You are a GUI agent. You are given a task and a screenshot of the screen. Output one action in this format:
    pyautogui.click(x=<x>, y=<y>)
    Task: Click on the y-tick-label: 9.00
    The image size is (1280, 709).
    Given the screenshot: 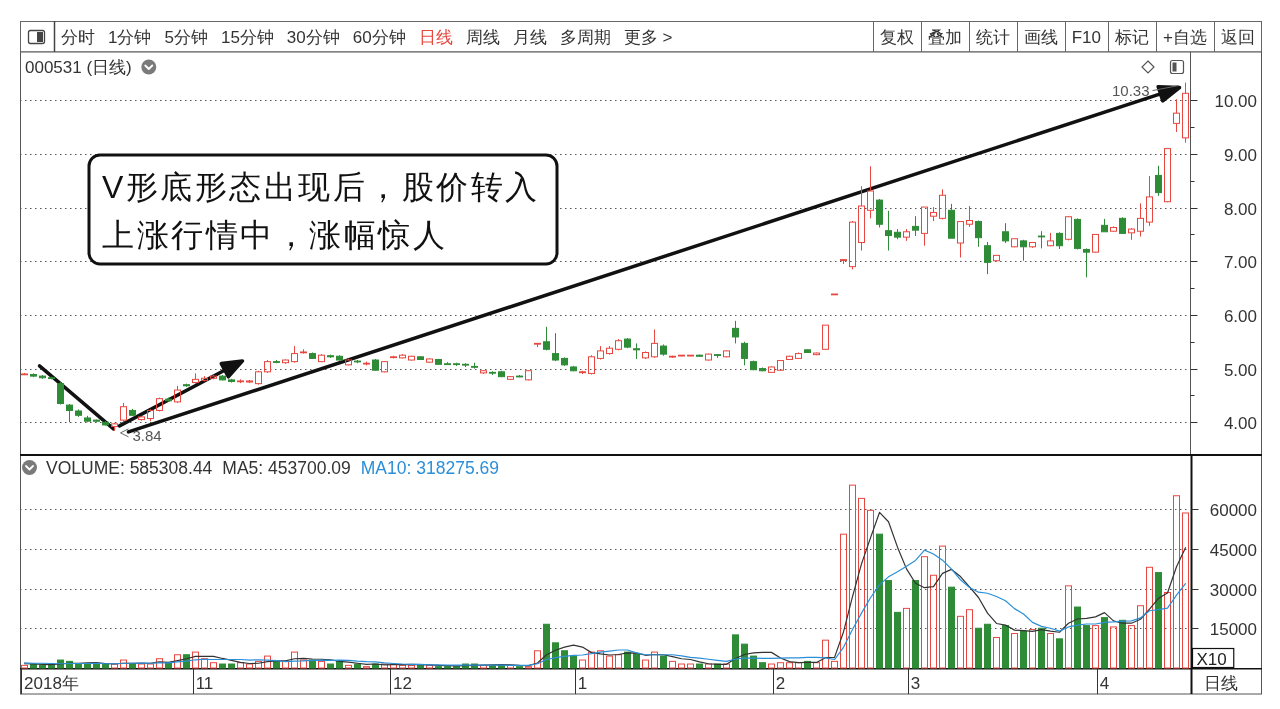 What is the action you would take?
    pyautogui.click(x=1240, y=155)
    